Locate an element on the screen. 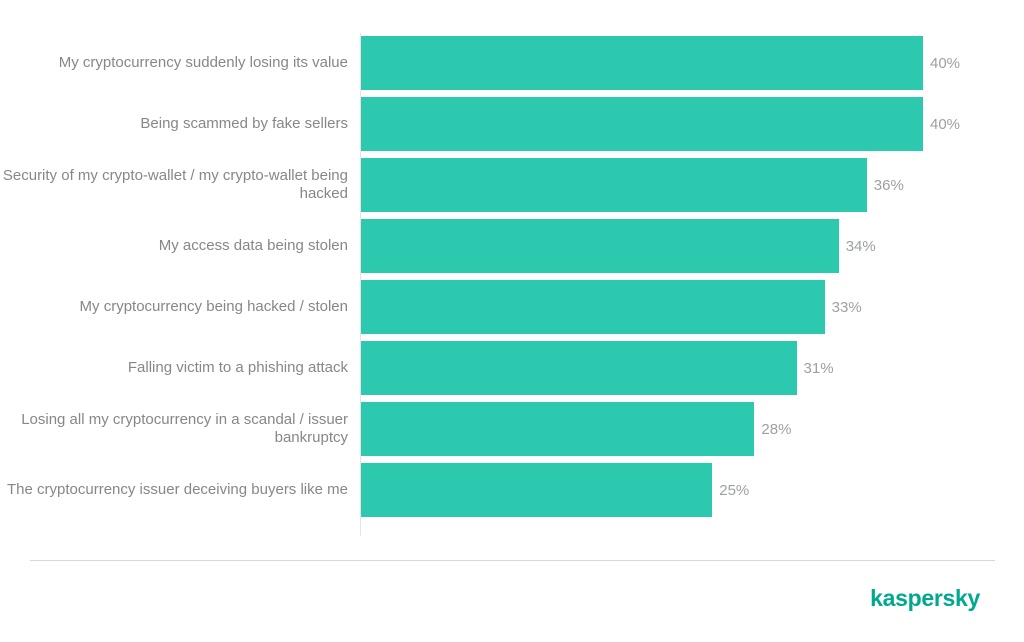 The width and height of the screenshot is (1024, 642). chart-row: Falling victim to a phishing attack 31% is located at coordinates (512, 368).